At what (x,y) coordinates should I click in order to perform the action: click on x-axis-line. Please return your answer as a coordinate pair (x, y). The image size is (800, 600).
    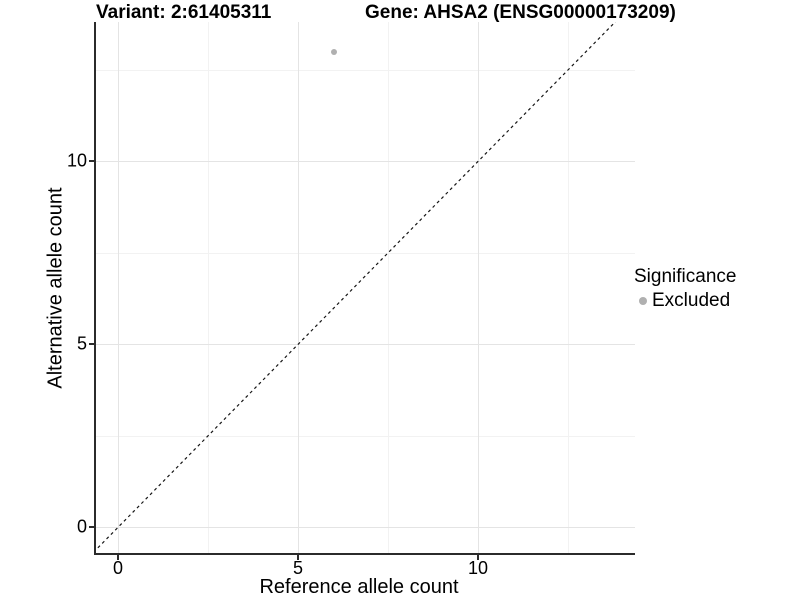
    Looking at the image, I should click on (364, 554).